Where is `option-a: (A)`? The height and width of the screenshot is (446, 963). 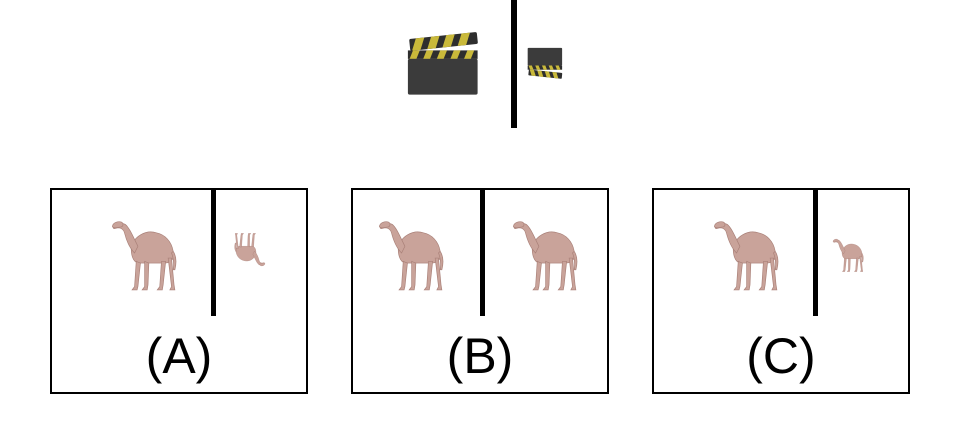 option-a: (A) is located at coordinates (179, 291).